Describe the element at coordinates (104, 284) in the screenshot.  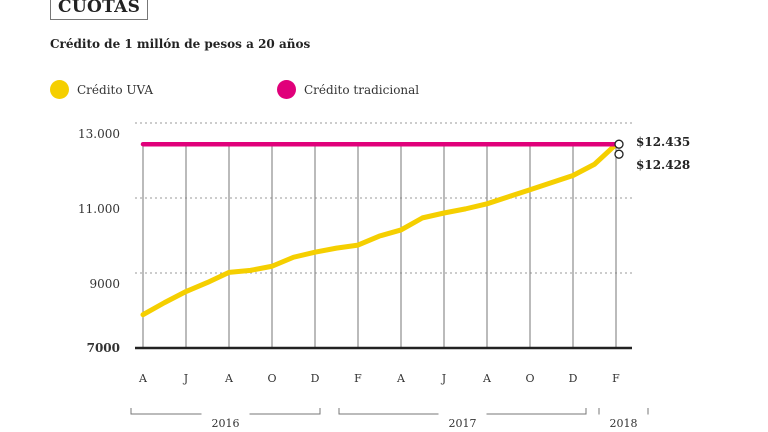
I see `y-tick-label: 9000` at that location.